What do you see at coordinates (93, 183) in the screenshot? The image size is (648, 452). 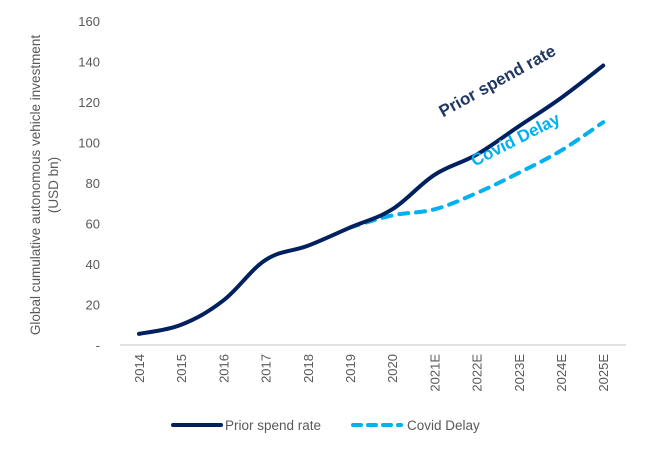 I see `y-tick-label: 80` at bounding box center [93, 183].